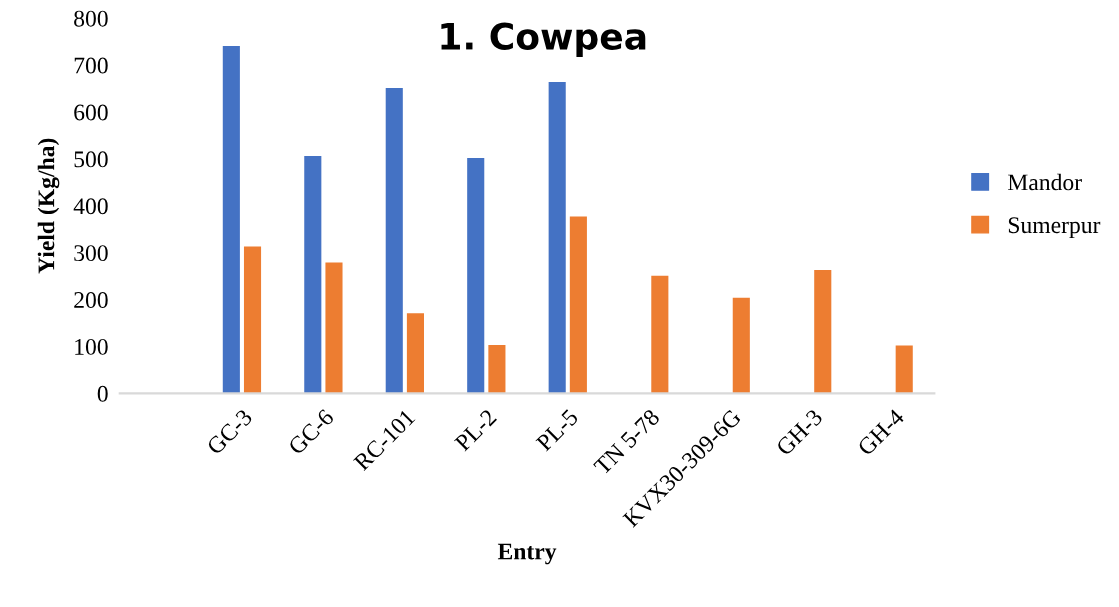 The height and width of the screenshot is (607, 1119). What do you see at coordinates (91, 346) in the screenshot?
I see `y-tick-label: 100` at bounding box center [91, 346].